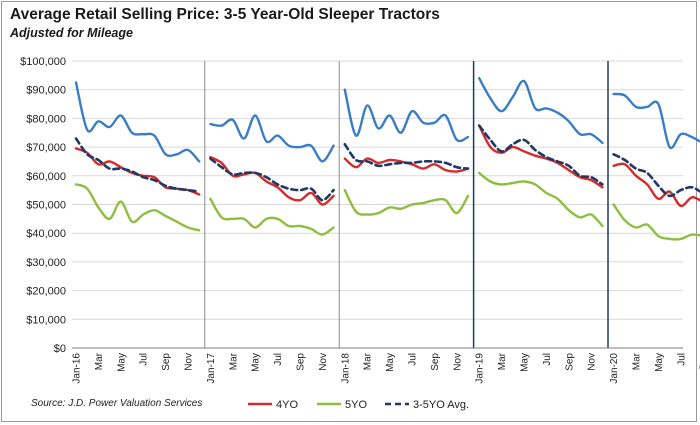 Image resolution: width=700 pixels, height=425 pixels. Describe the element at coordinates (137, 122) in the screenshot. I see `series-line-top-unlabeled-2016` at that location.